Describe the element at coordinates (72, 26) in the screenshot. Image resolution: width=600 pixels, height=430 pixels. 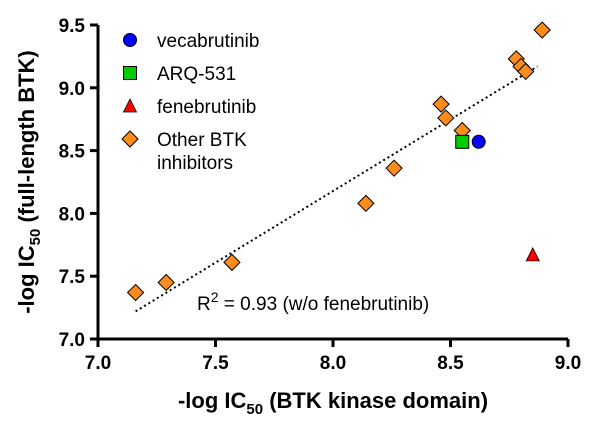
I see `y-tick-label: 9.5` at that location.